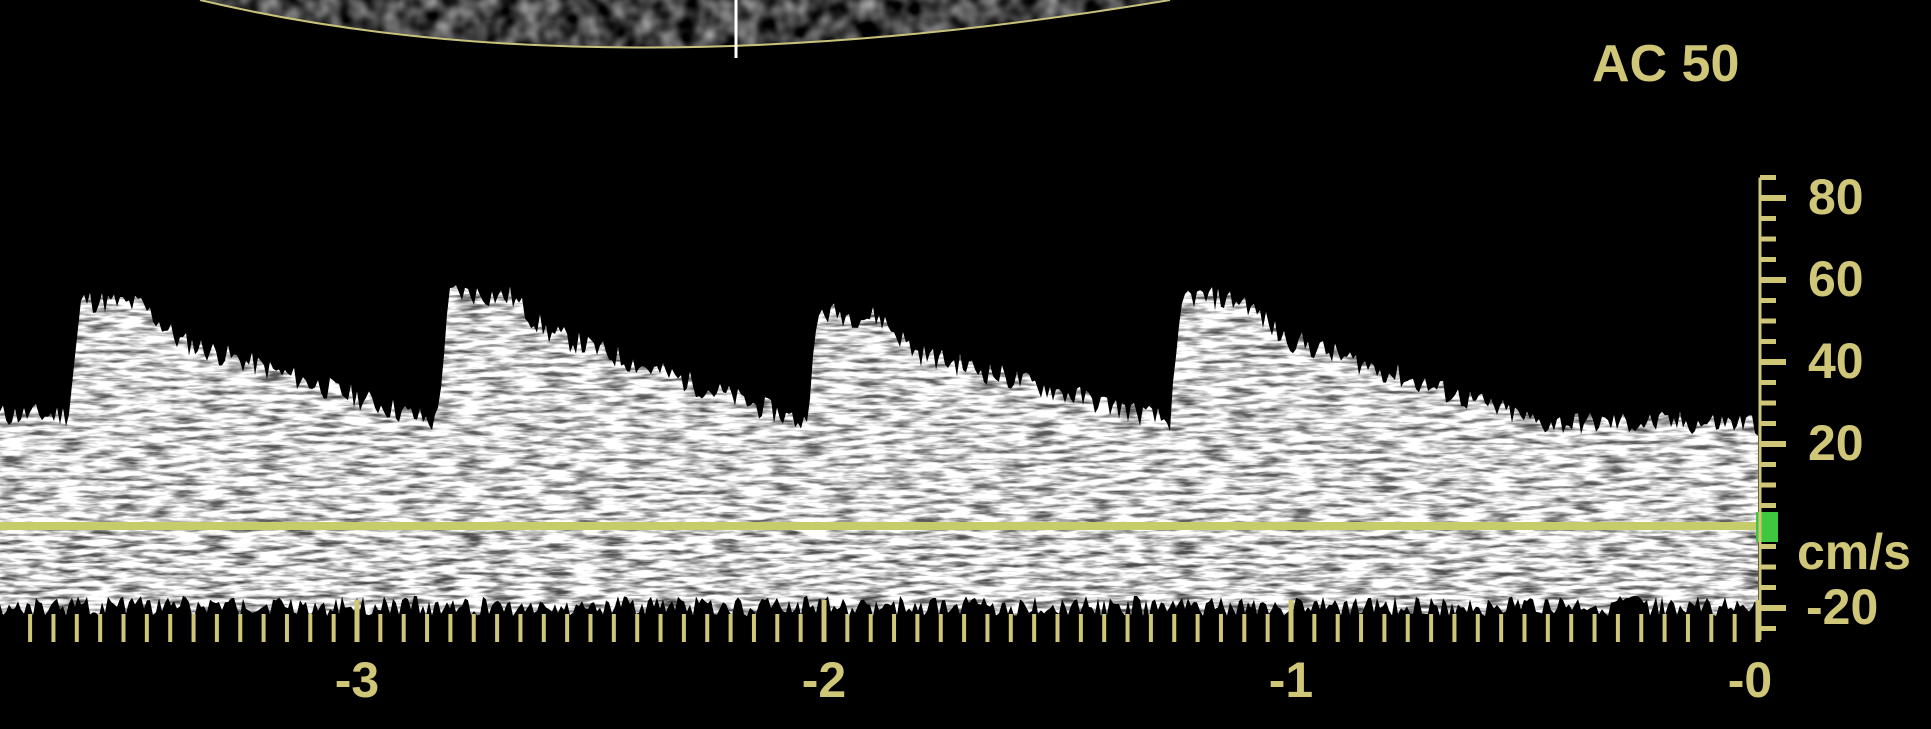 This screenshot has height=729, width=1931. I want to click on velocity-tick-label: -20, so click(1842, 607).